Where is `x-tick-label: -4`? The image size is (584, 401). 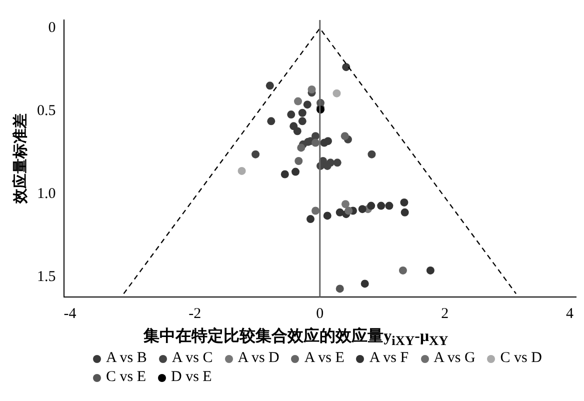
x-tick-label: -4 is located at coordinates (70, 314).